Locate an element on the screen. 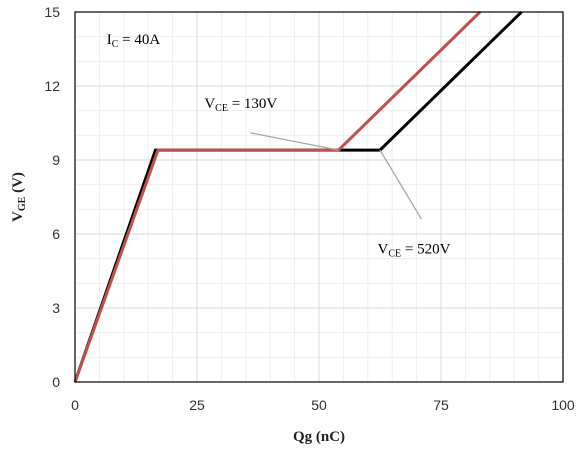 The height and width of the screenshot is (452, 585). y-tick-labels: 0 3 6 9 12 15 is located at coordinates (52, 197).